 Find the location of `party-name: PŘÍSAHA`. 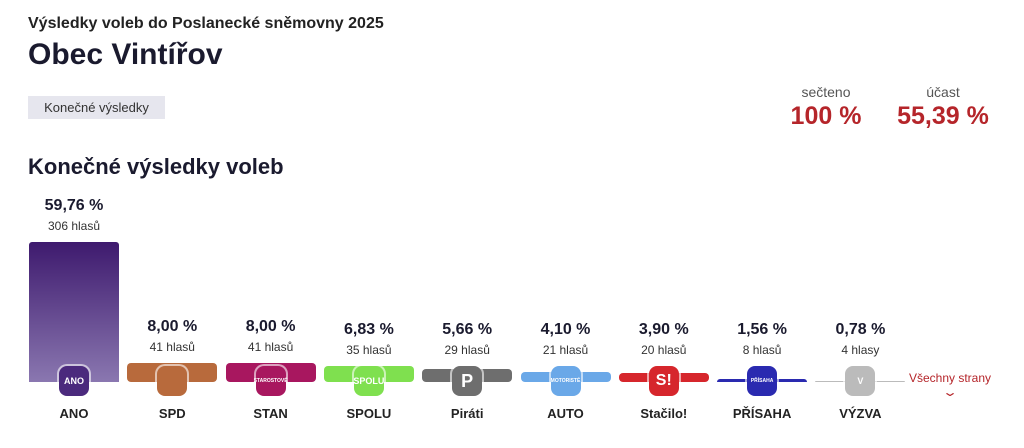

party-name: PŘÍSAHA is located at coordinates (762, 413).